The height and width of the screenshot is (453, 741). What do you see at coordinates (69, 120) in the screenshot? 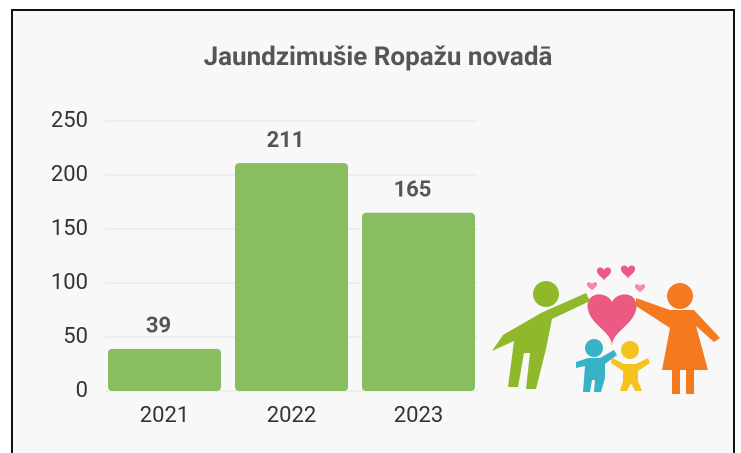
I see `y-tick-label: 250` at bounding box center [69, 120].